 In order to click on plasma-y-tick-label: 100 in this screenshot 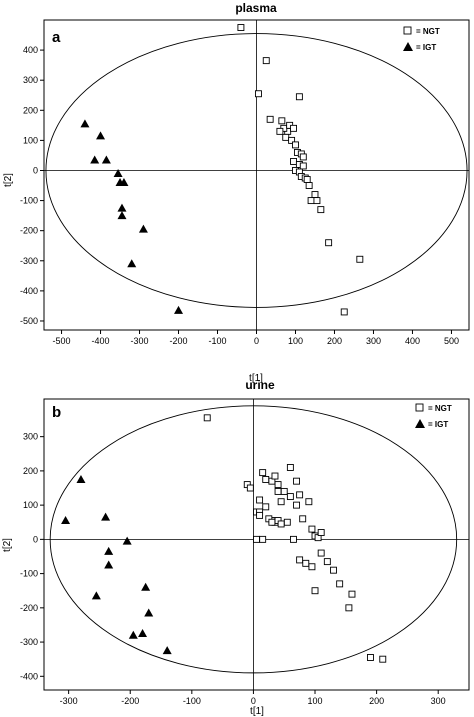, I will do `click(30, 140)`.